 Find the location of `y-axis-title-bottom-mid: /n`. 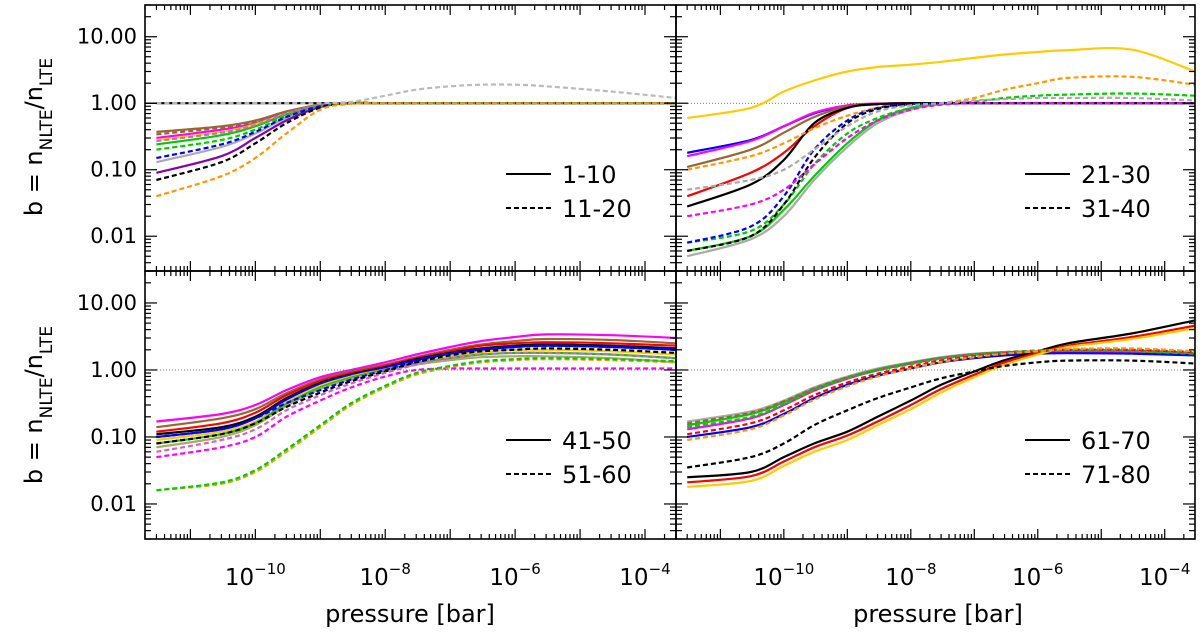

y-axis-title-bottom-mid: /n is located at coordinates (34, 365).